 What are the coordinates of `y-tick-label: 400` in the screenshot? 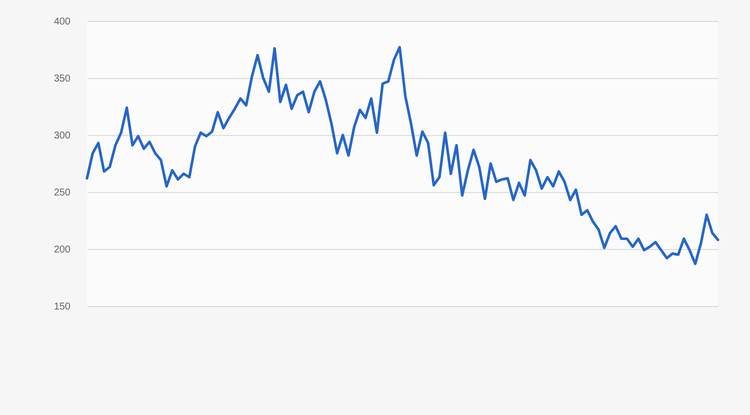 It's located at (62, 22).